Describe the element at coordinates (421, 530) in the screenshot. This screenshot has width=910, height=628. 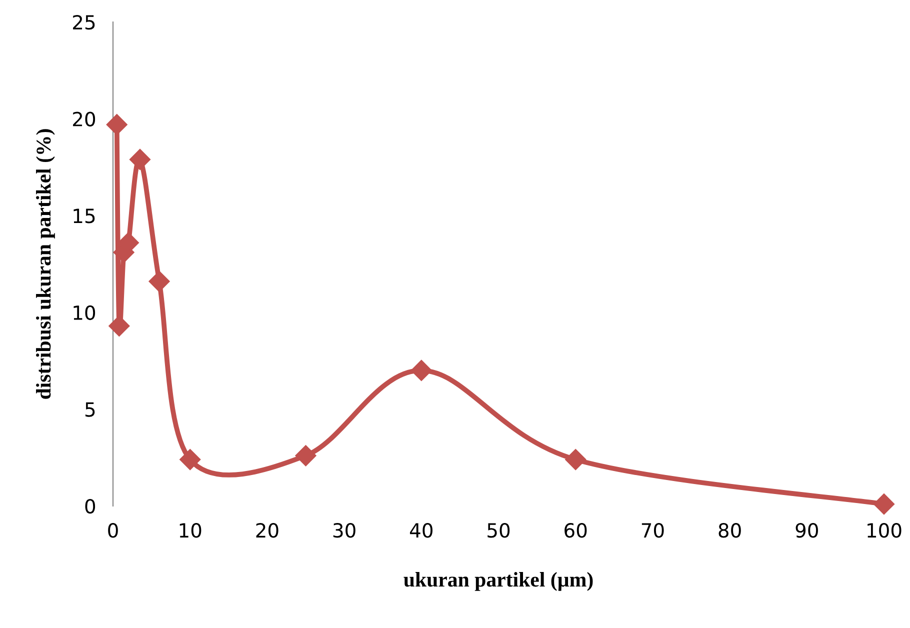
I see `x-tick-label: 40` at that location.